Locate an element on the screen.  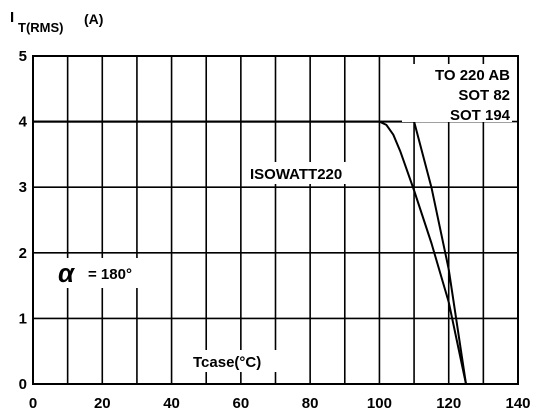
alpha-annotation-bg is located at coordinates (107, 273).